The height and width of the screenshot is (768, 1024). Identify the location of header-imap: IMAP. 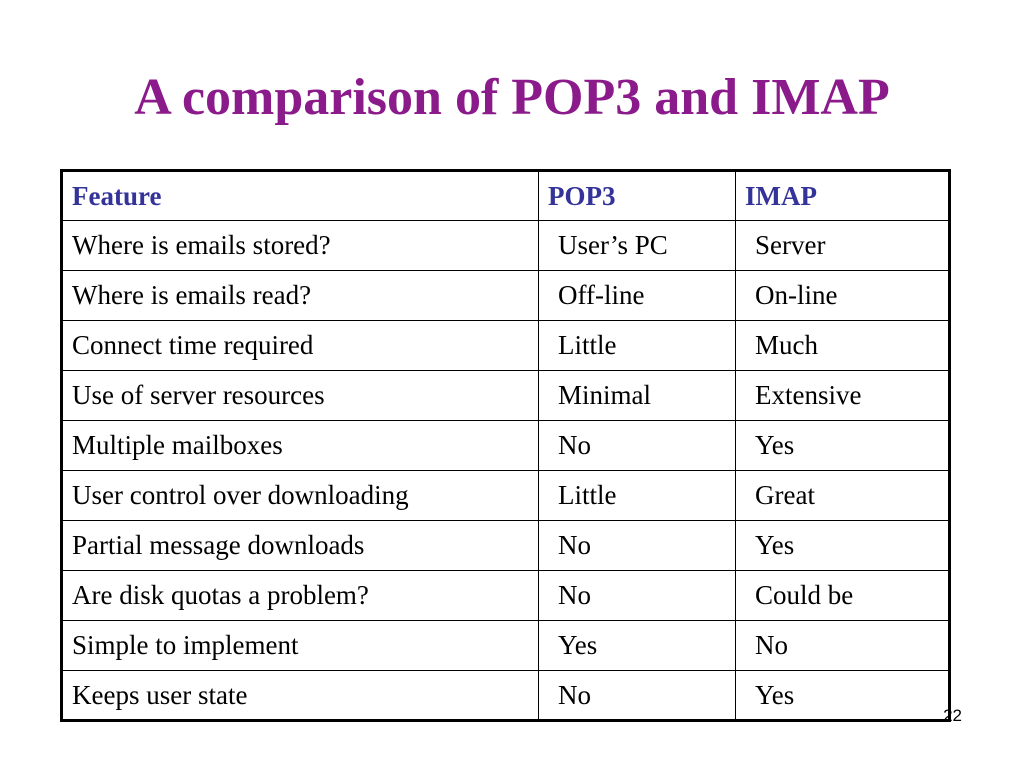
(842, 195).